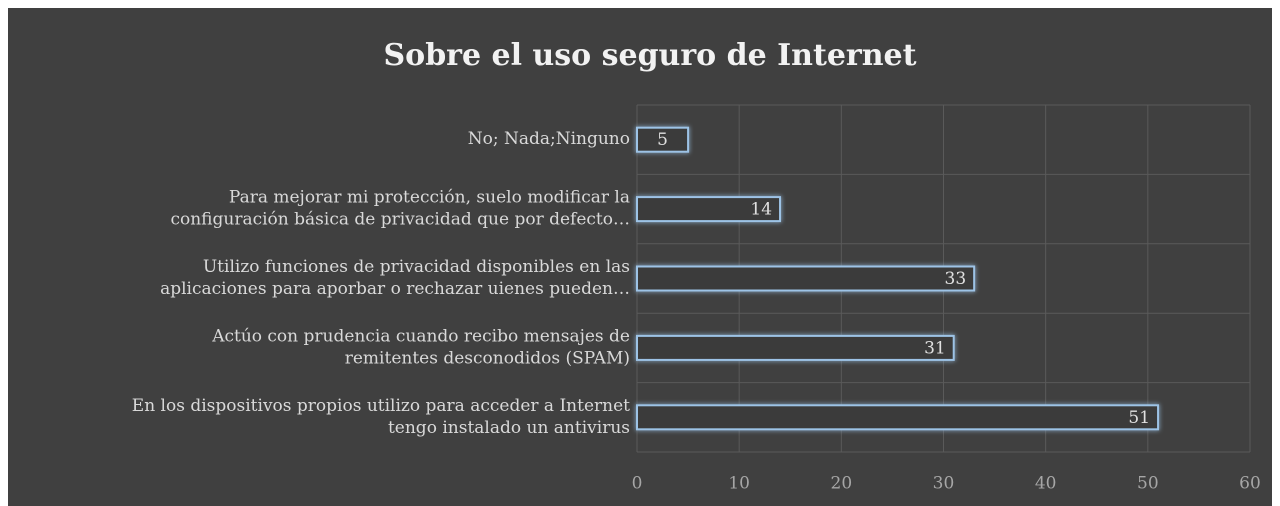  I want to click on y-tick-label: remitentes desconodidos (SPAM), so click(487, 358).